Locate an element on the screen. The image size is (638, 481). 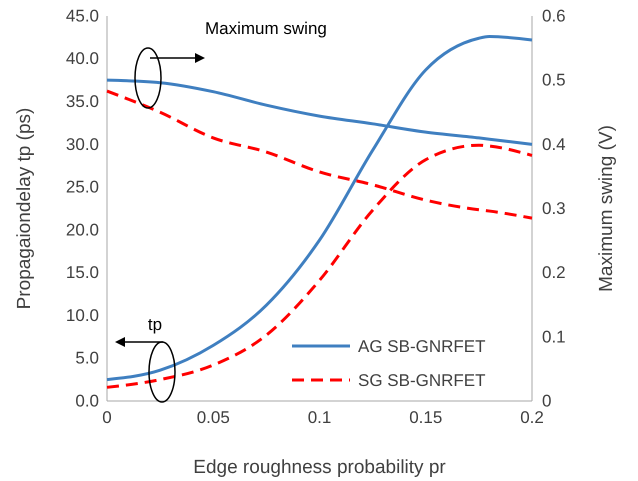
y-tick-label: 15.0 is located at coordinates (82, 272).